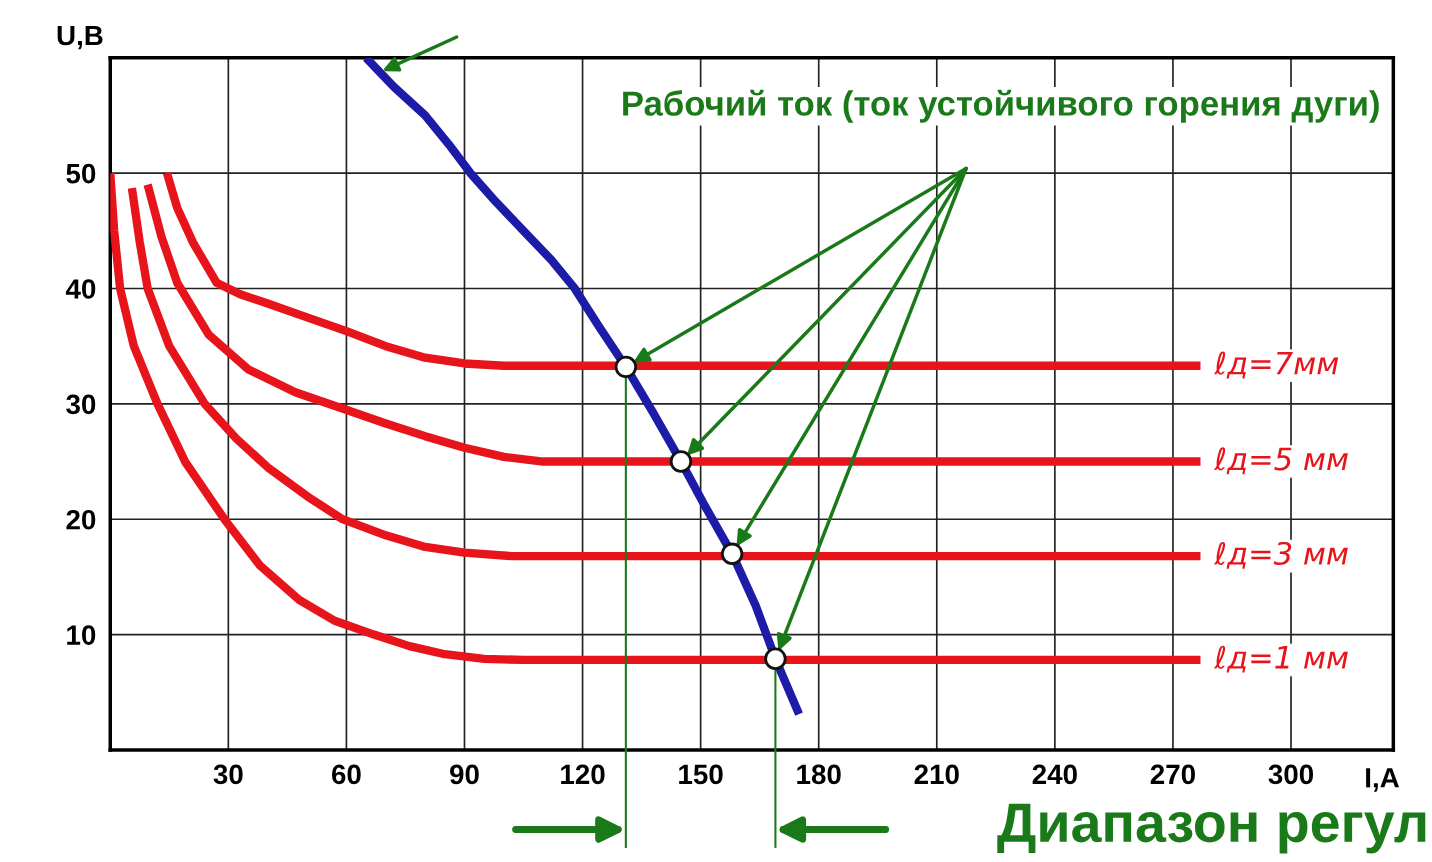  I want to click on x-tick-label: 270, so click(1172, 774).